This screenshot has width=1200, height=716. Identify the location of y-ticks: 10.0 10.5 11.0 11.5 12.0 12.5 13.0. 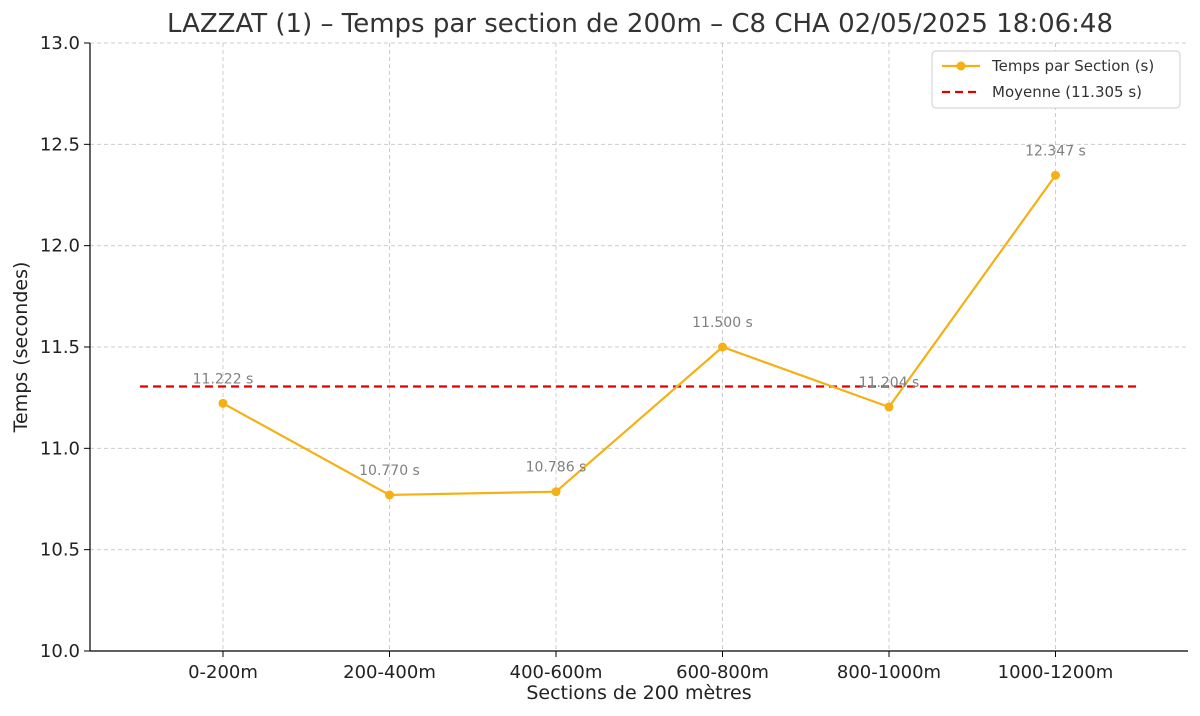
(65, 347).